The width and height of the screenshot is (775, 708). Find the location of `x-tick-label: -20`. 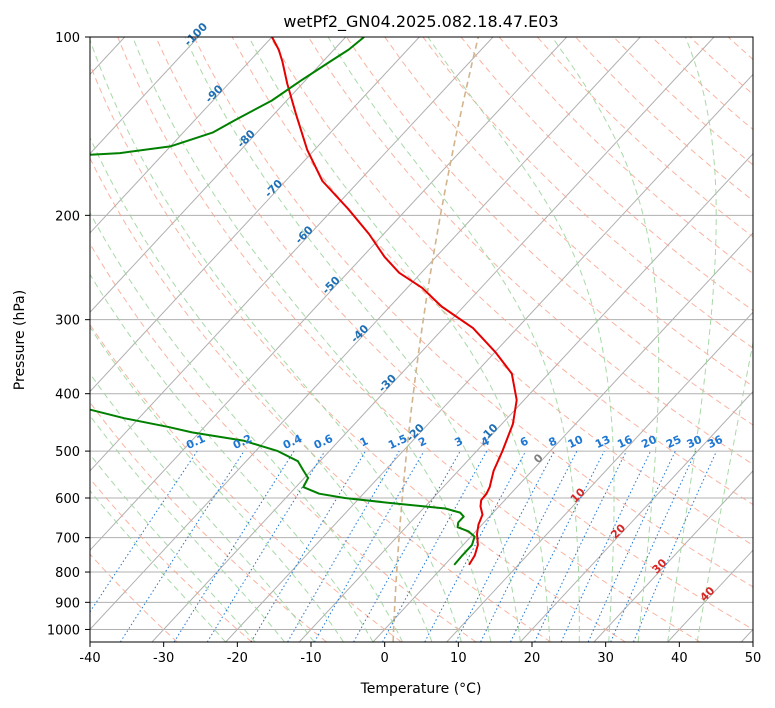

x-tick-label: -20 is located at coordinates (237, 658).